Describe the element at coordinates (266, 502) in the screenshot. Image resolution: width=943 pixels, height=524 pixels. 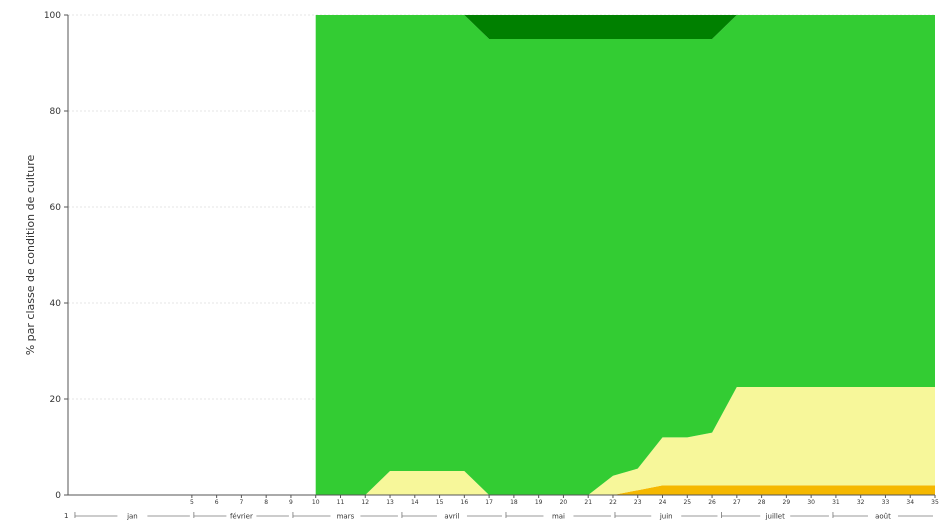
I see `x-tick-label: 8` at that location.